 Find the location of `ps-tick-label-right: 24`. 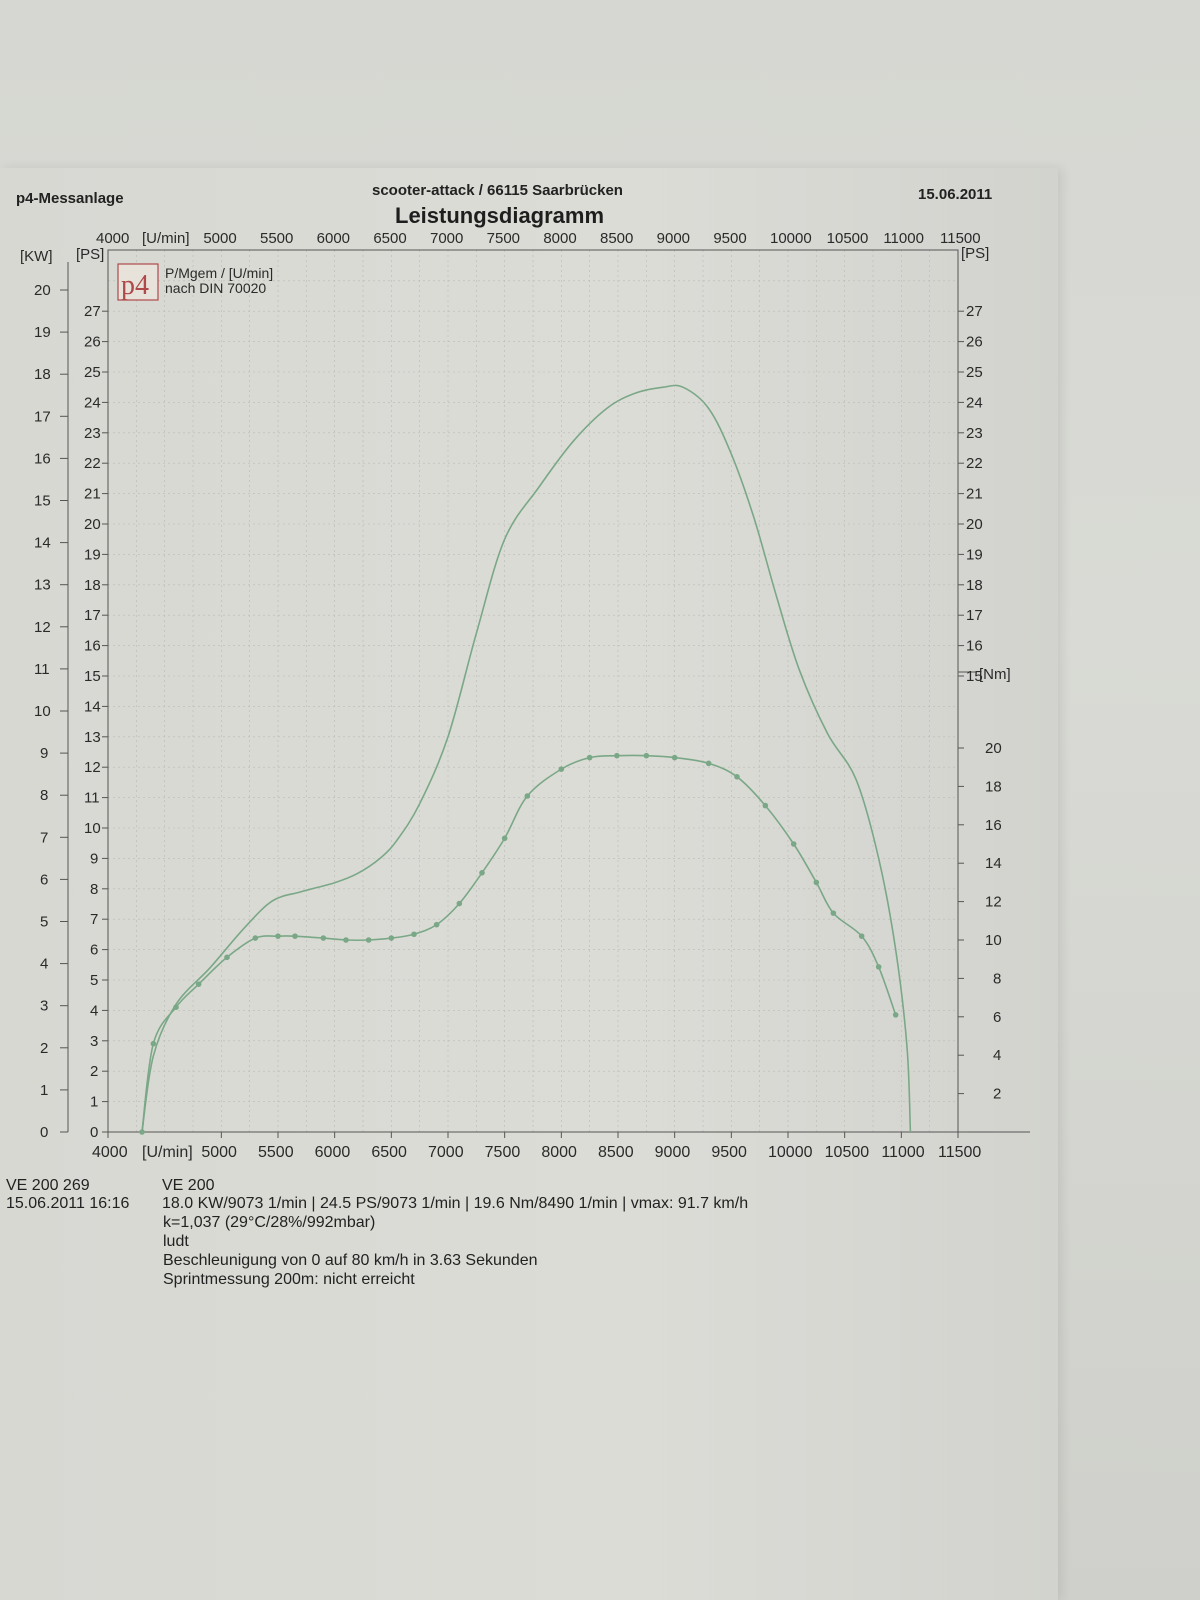

ps-tick-label-right: 24 is located at coordinates (974, 402).